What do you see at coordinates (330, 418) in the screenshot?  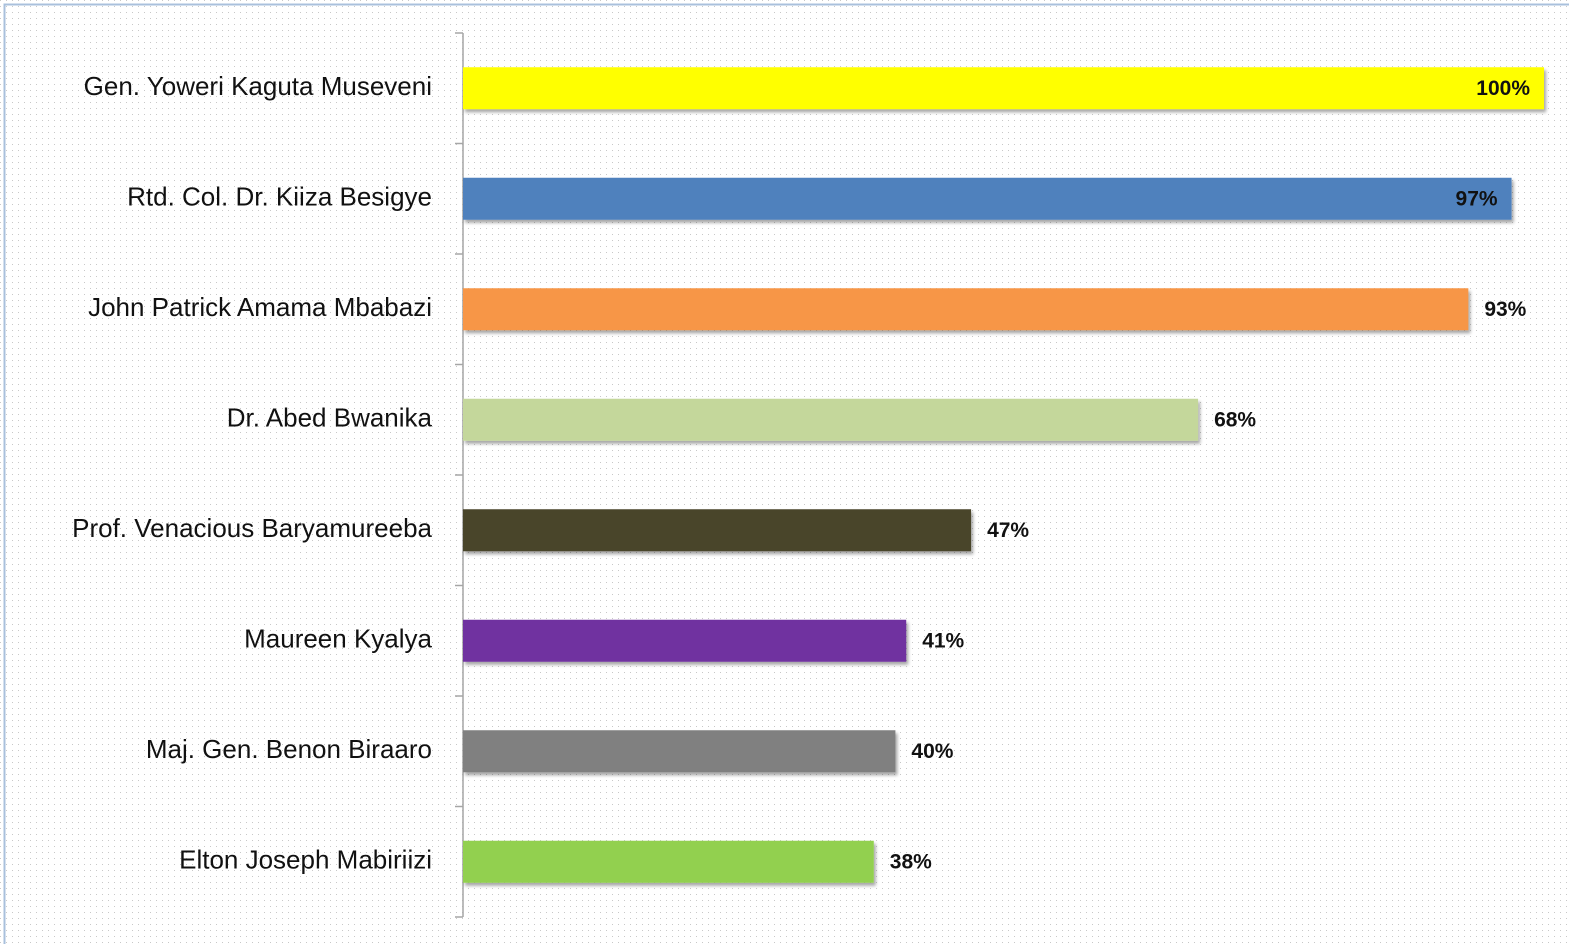 I see `category-label: Dr. Abed Bwanika` at bounding box center [330, 418].